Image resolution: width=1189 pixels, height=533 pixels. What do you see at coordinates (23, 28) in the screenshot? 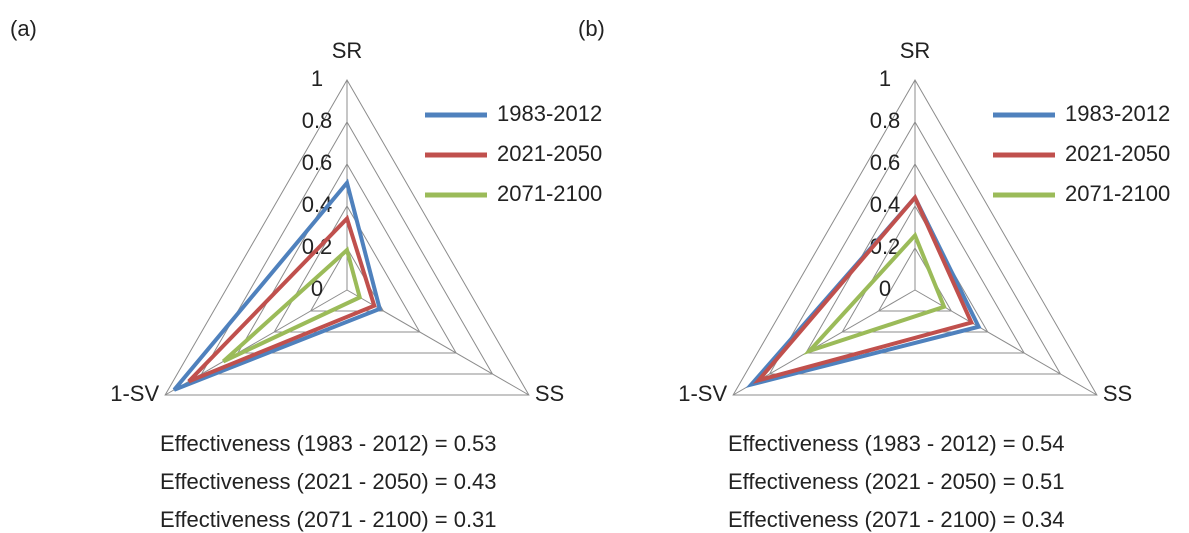
I see `panel-label: (a)` at bounding box center [23, 28].